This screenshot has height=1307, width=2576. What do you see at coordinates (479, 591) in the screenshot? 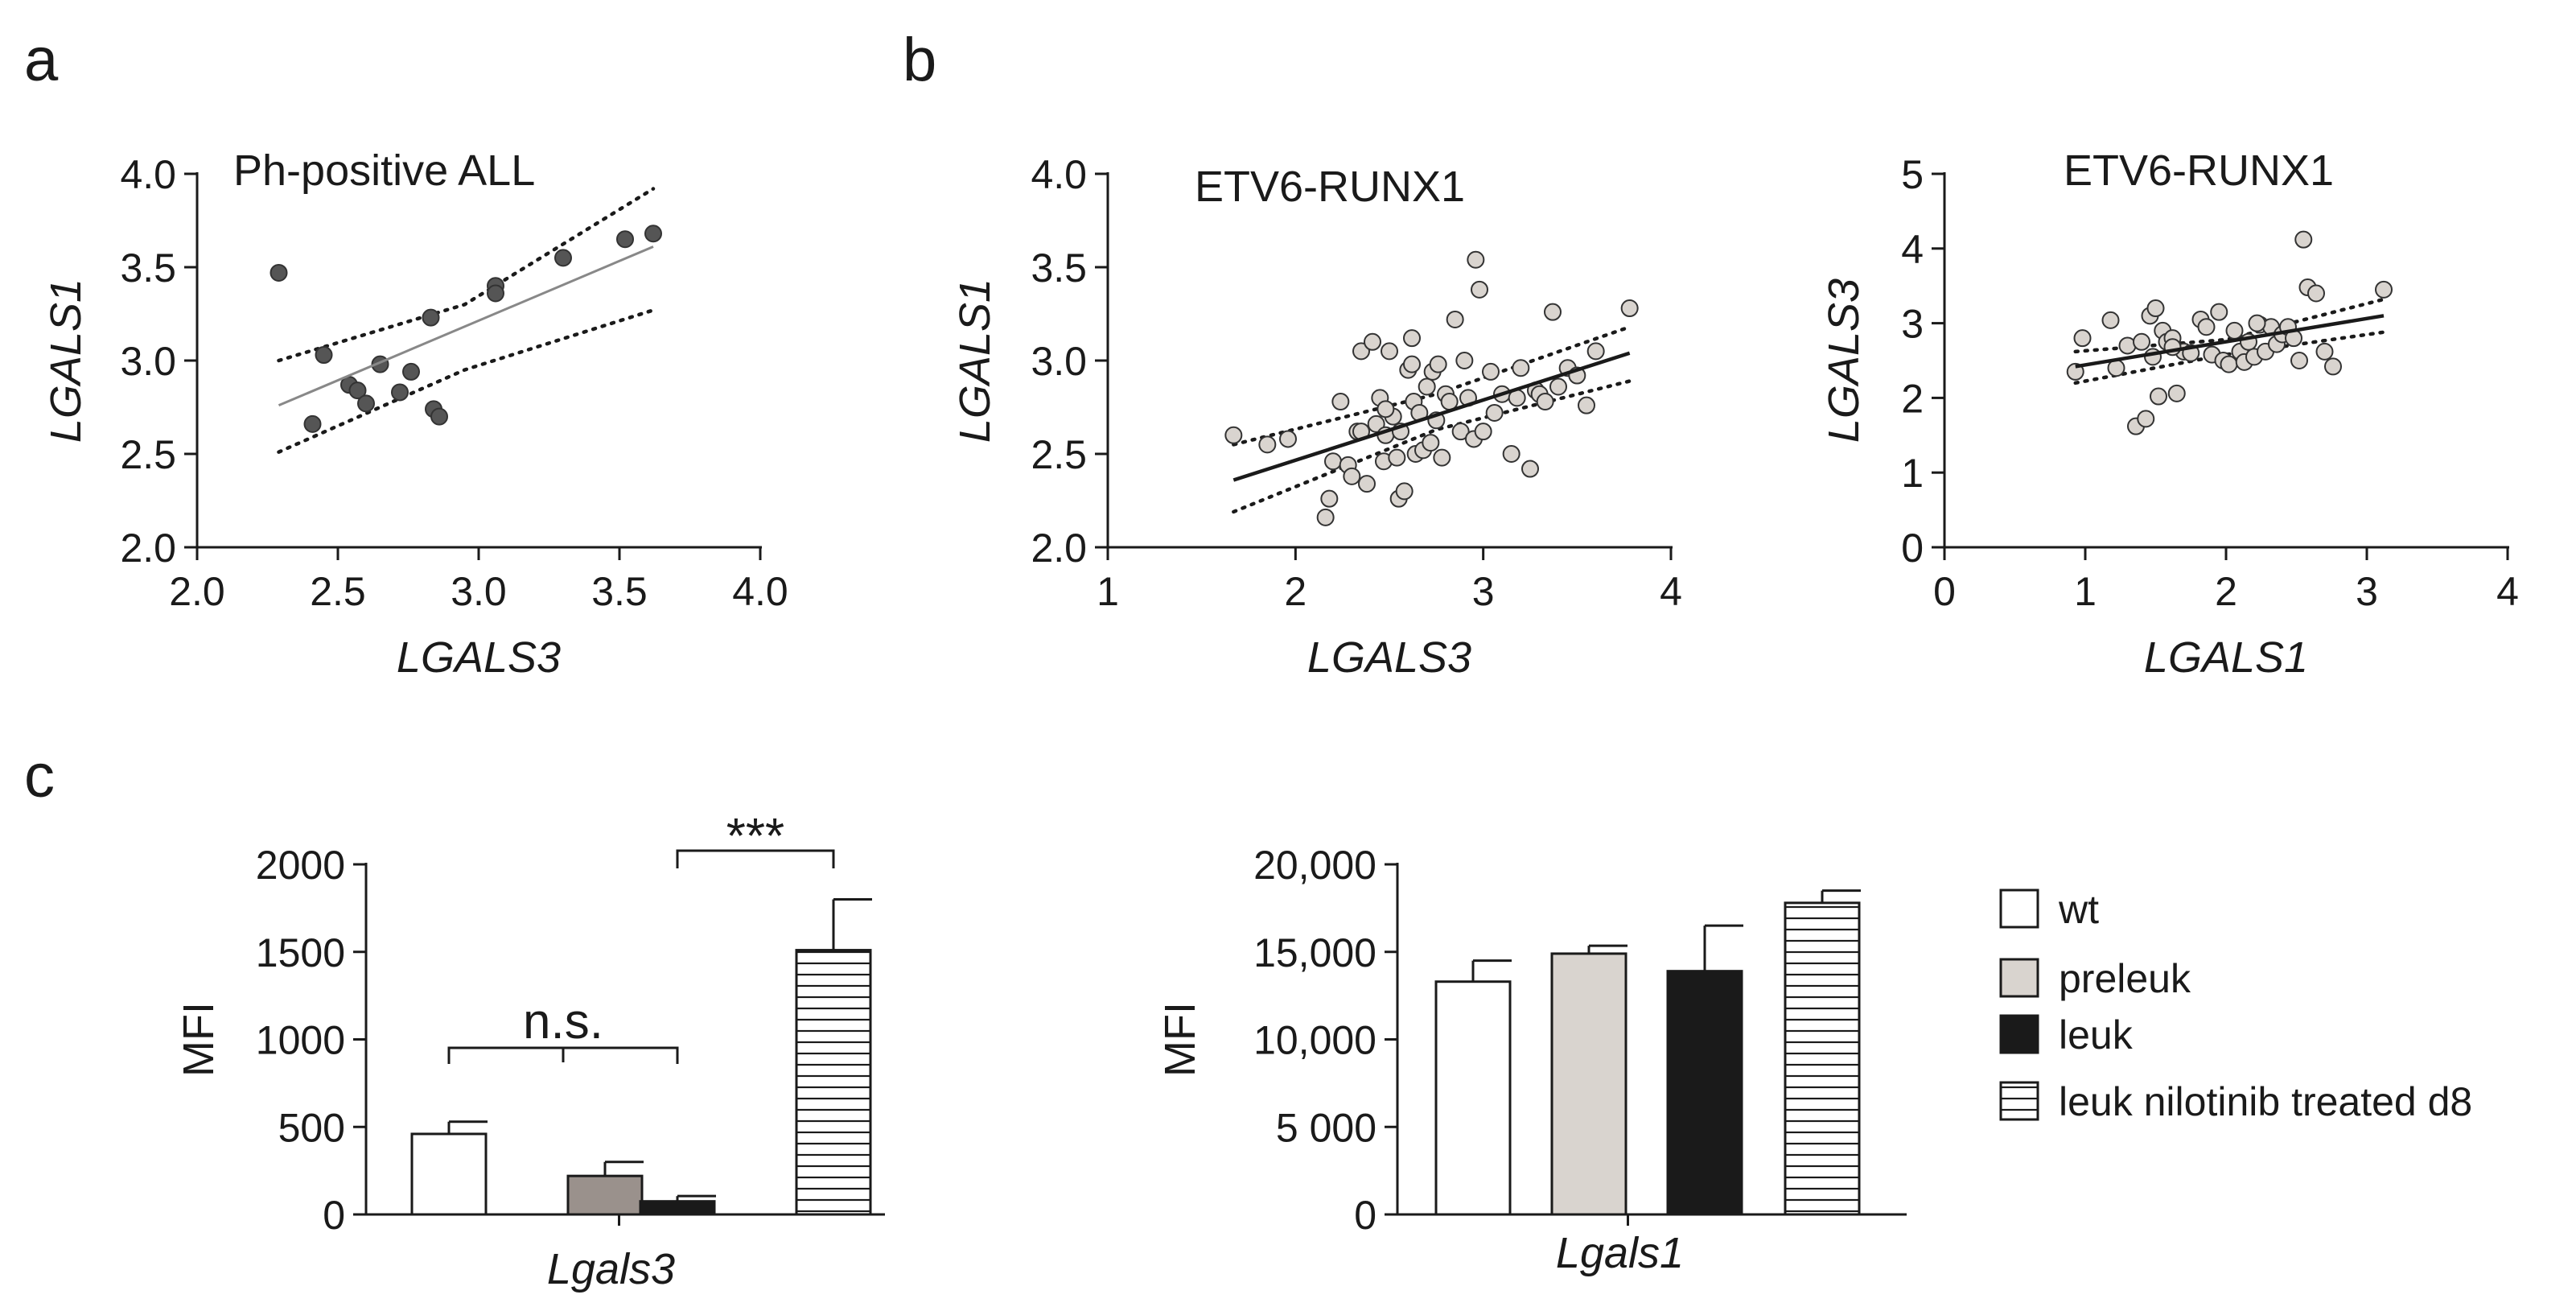
I see `x-tick-label: 3.0` at bounding box center [479, 591].